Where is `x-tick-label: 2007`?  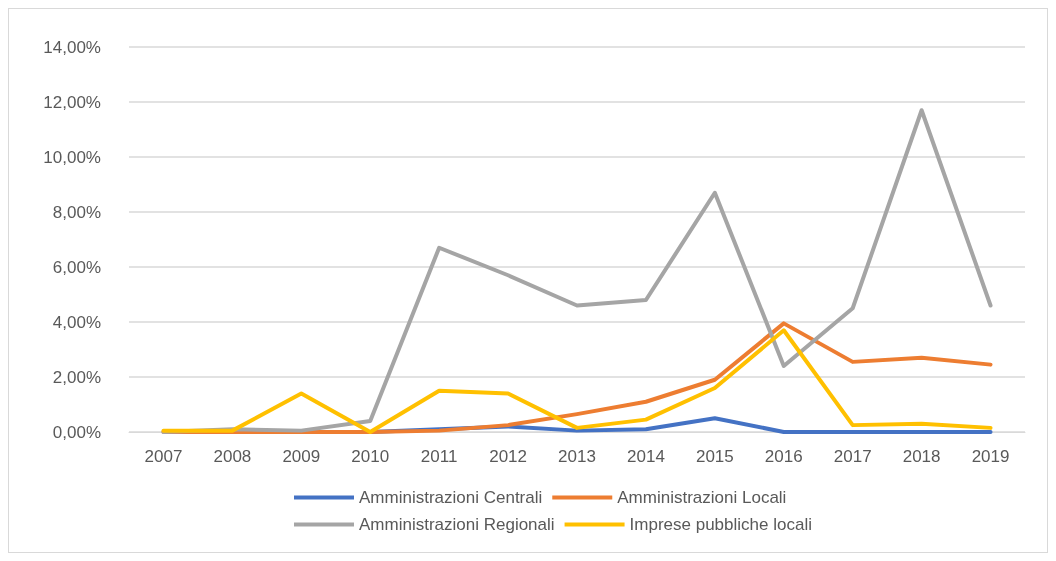
x-tick-label: 2007 is located at coordinates (163, 456).